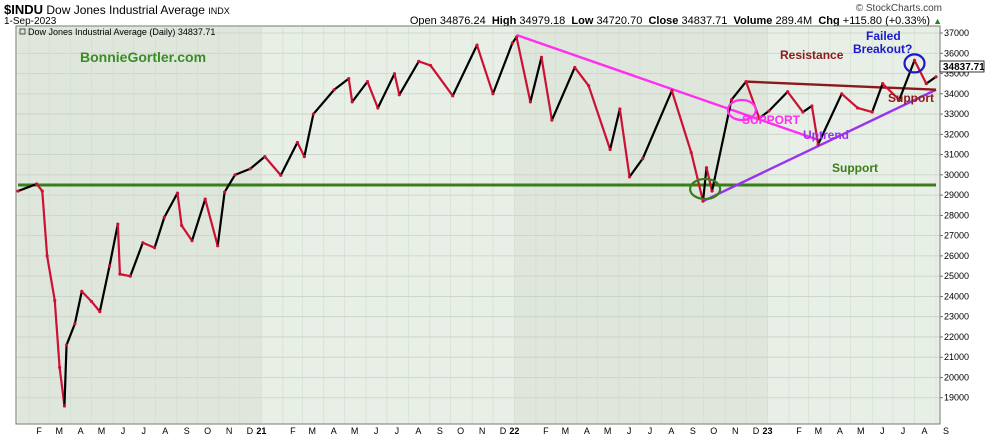 The width and height of the screenshot is (990, 438). I want to click on chart-date: 1-Sep-2023, so click(30, 21).